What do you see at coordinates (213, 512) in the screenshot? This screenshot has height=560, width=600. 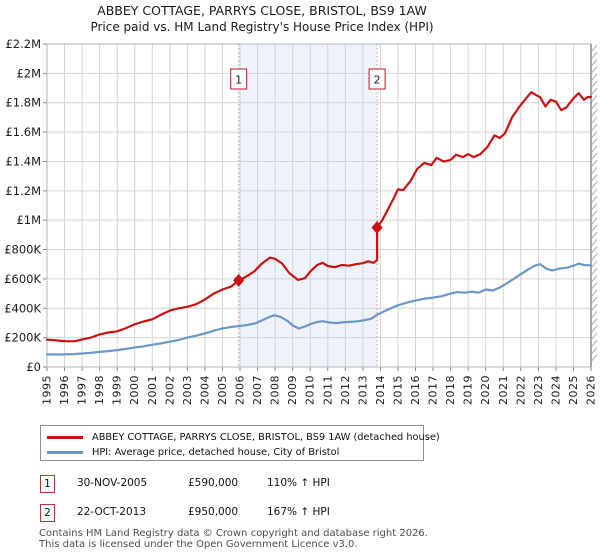 I see `transaction-price: £950,000` at bounding box center [213, 512].